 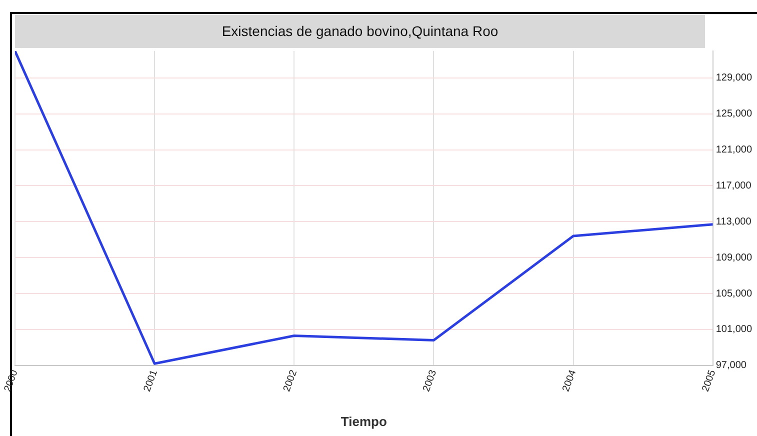 What do you see at coordinates (363, 421) in the screenshot?
I see `x-axis-title: Tiempo` at bounding box center [363, 421].